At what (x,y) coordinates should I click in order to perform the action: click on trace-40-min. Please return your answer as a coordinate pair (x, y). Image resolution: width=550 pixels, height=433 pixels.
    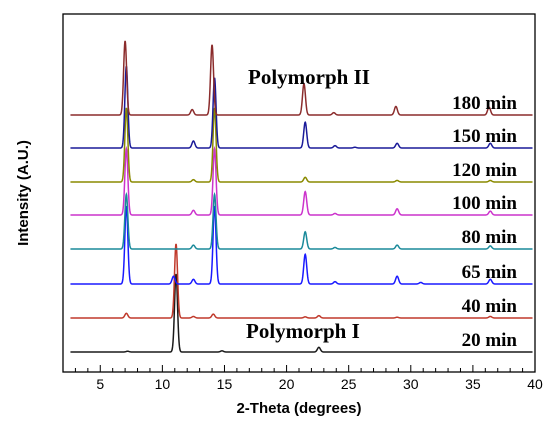
    Looking at the image, I should click on (301, 281).